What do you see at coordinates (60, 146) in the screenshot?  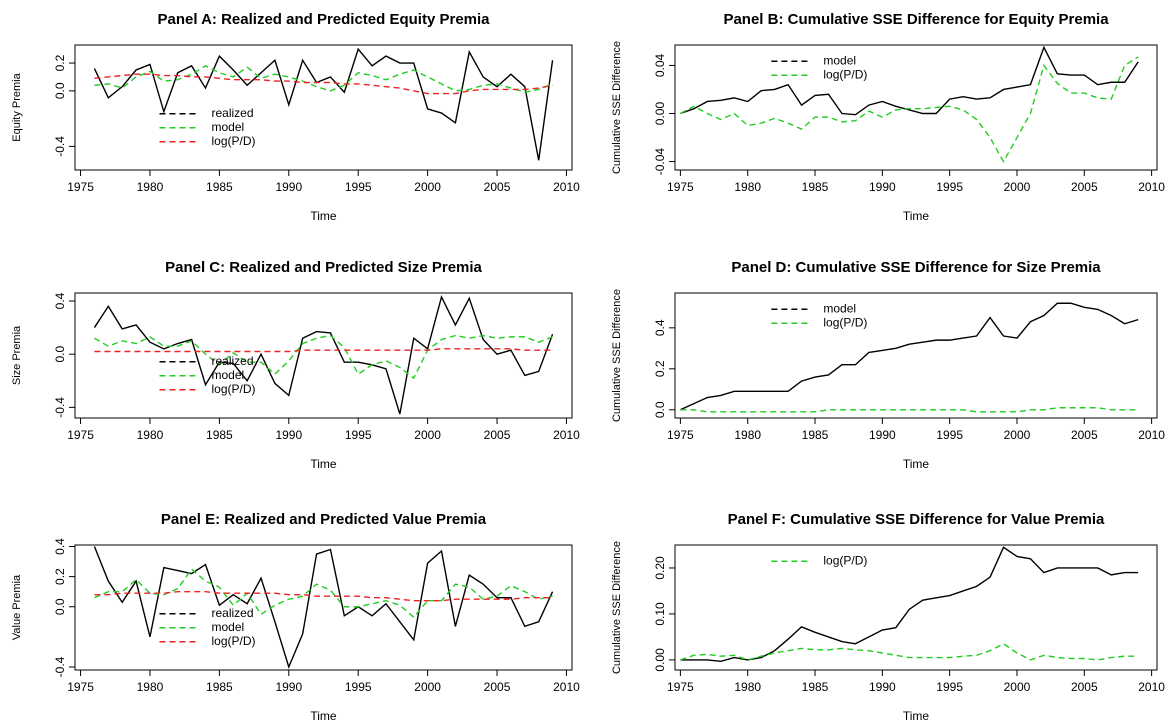 I see `y-tick-label: -0.4` at bounding box center [60, 146].